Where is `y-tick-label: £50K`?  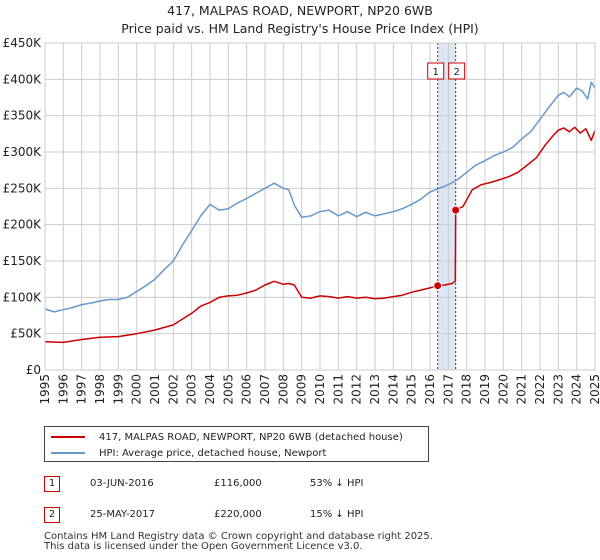
y-tick-label: £50K is located at coordinates (26, 334).